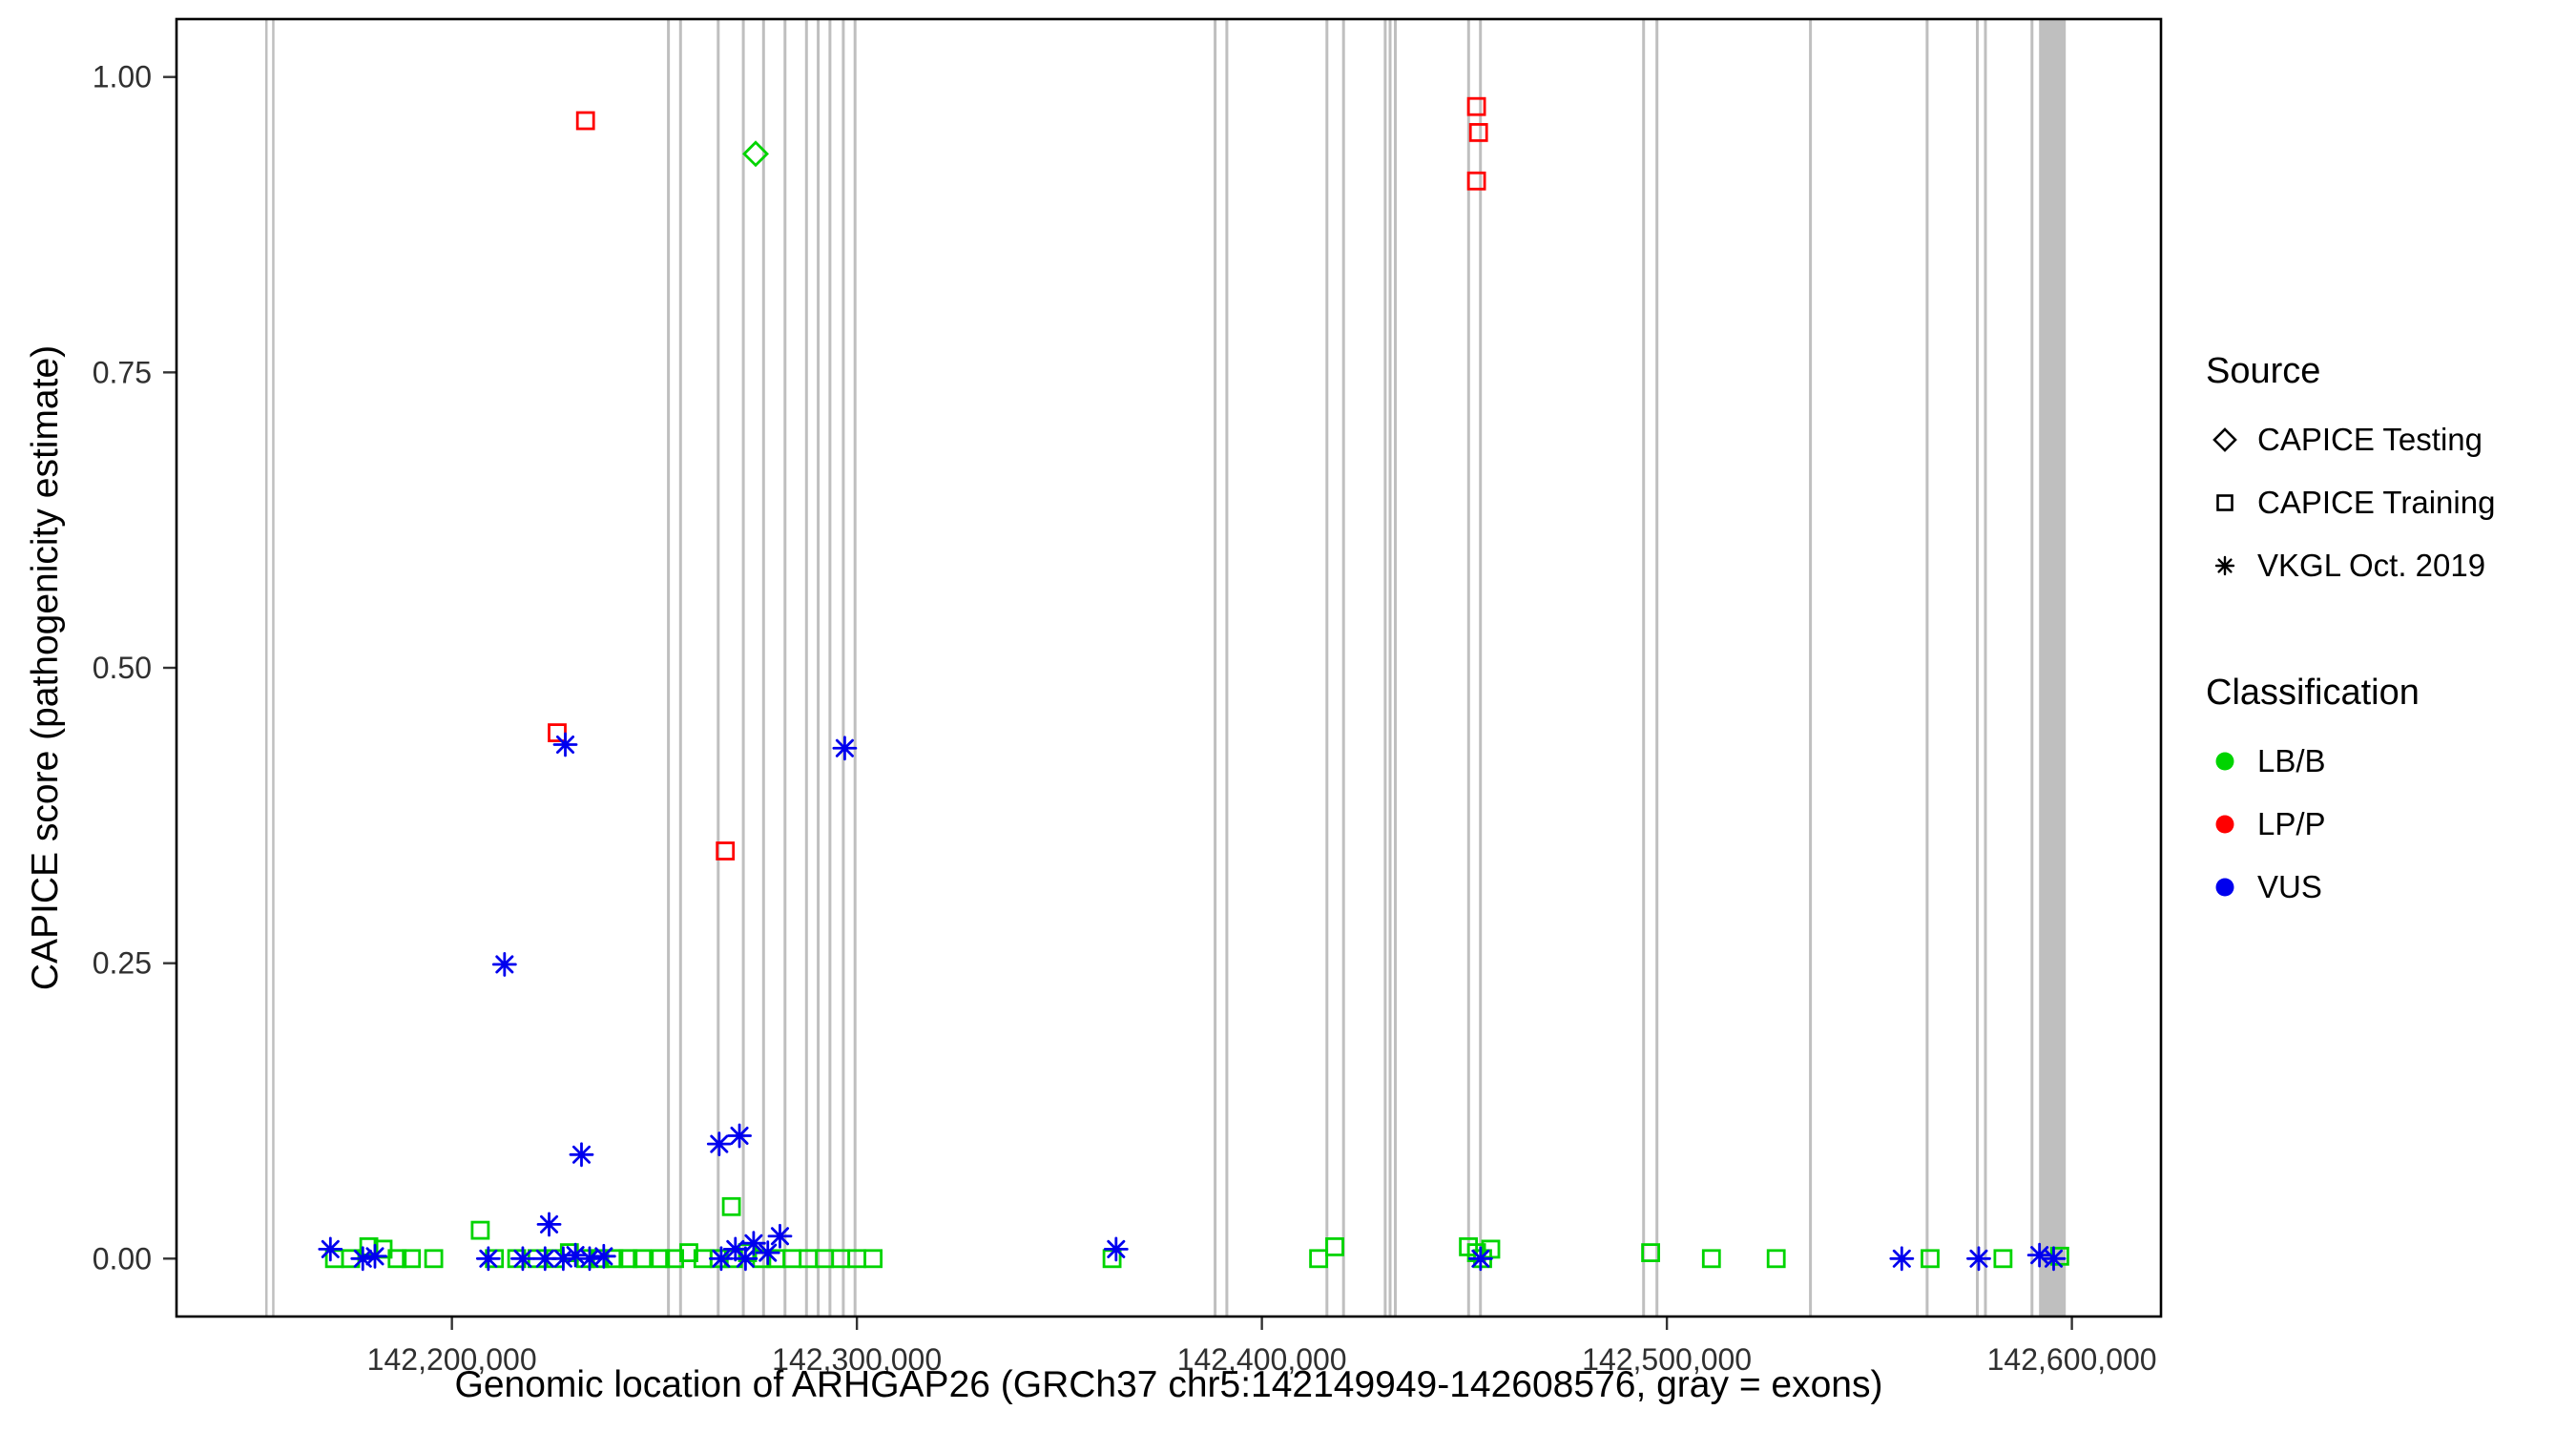 The image size is (2576, 1431). What do you see at coordinates (2224, 565) in the screenshot?
I see `asterisk-icon` at bounding box center [2224, 565].